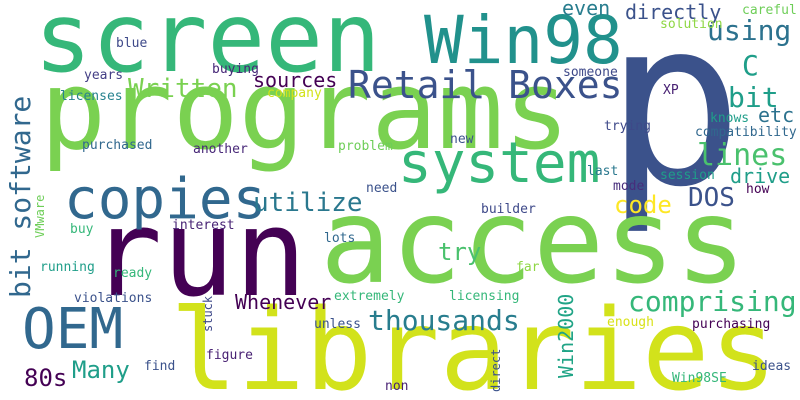 The image size is (800, 400). I want to click on word-buy: buy, so click(82, 229).